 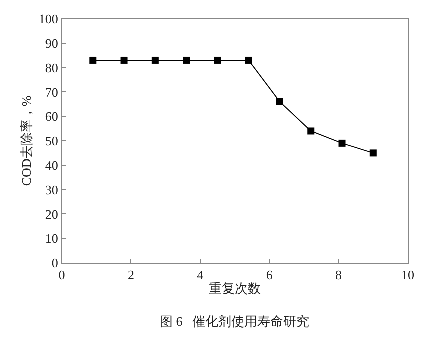 I want to click on x-tick-label: 2, so click(x=131, y=275).